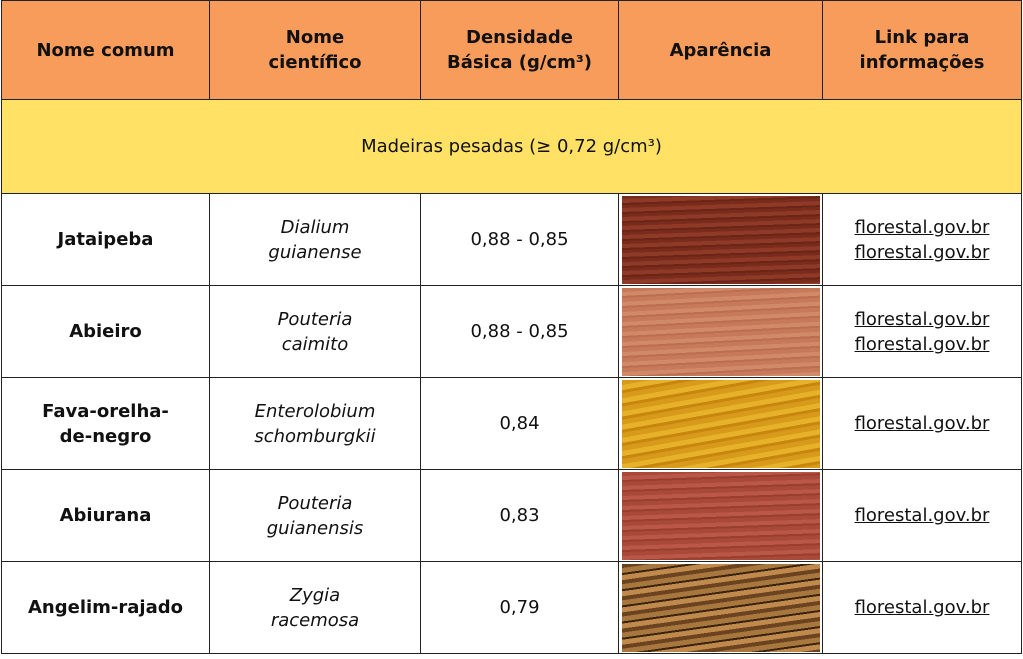  I want to click on header-cell: Aparência, so click(720, 50).